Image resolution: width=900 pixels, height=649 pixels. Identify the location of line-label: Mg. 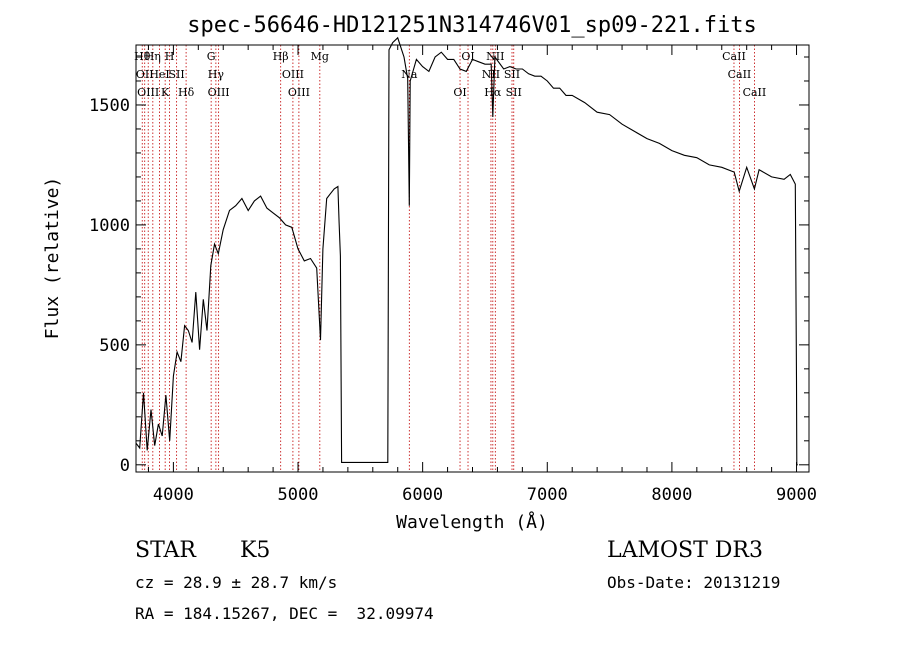
(320, 56).